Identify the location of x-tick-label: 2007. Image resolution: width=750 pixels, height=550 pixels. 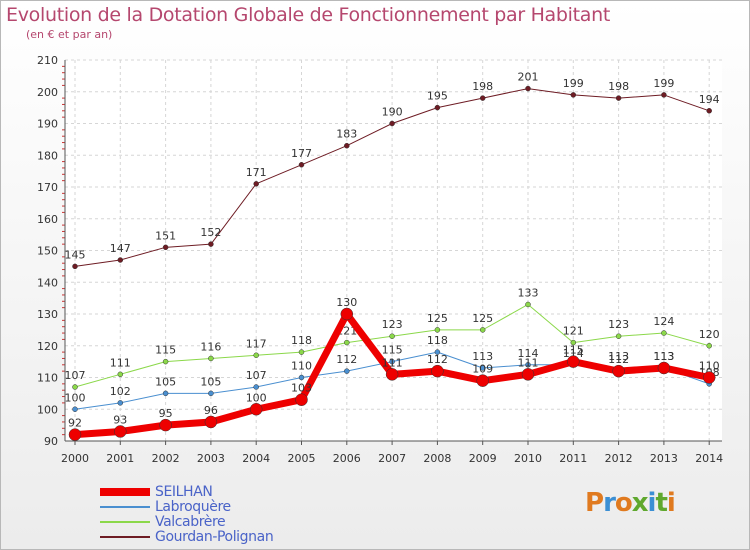
(392, 458).